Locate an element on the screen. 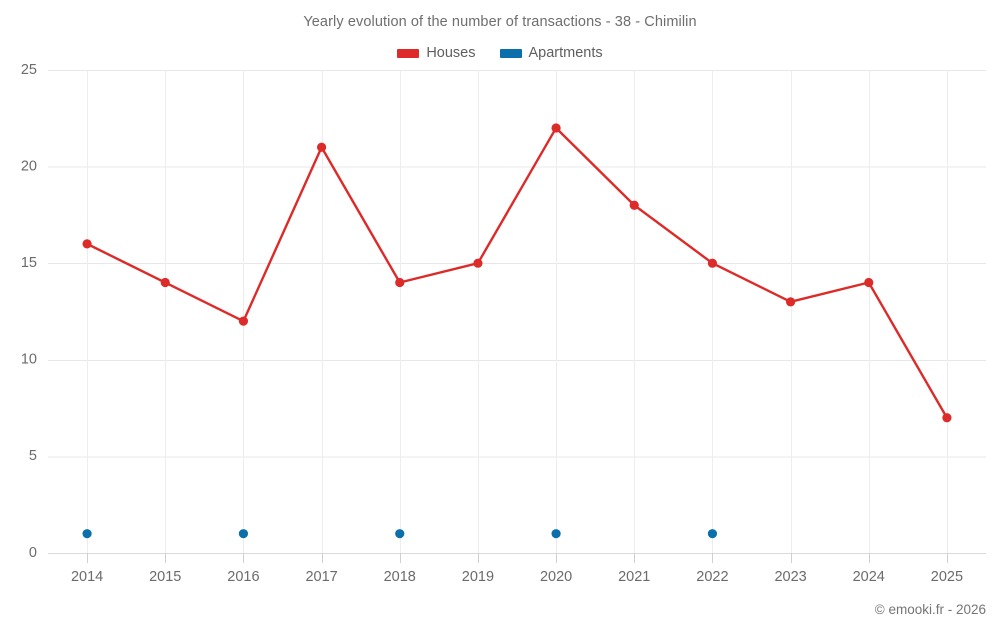  legend-item-houses: Houses is located at coordinates (436, 53).